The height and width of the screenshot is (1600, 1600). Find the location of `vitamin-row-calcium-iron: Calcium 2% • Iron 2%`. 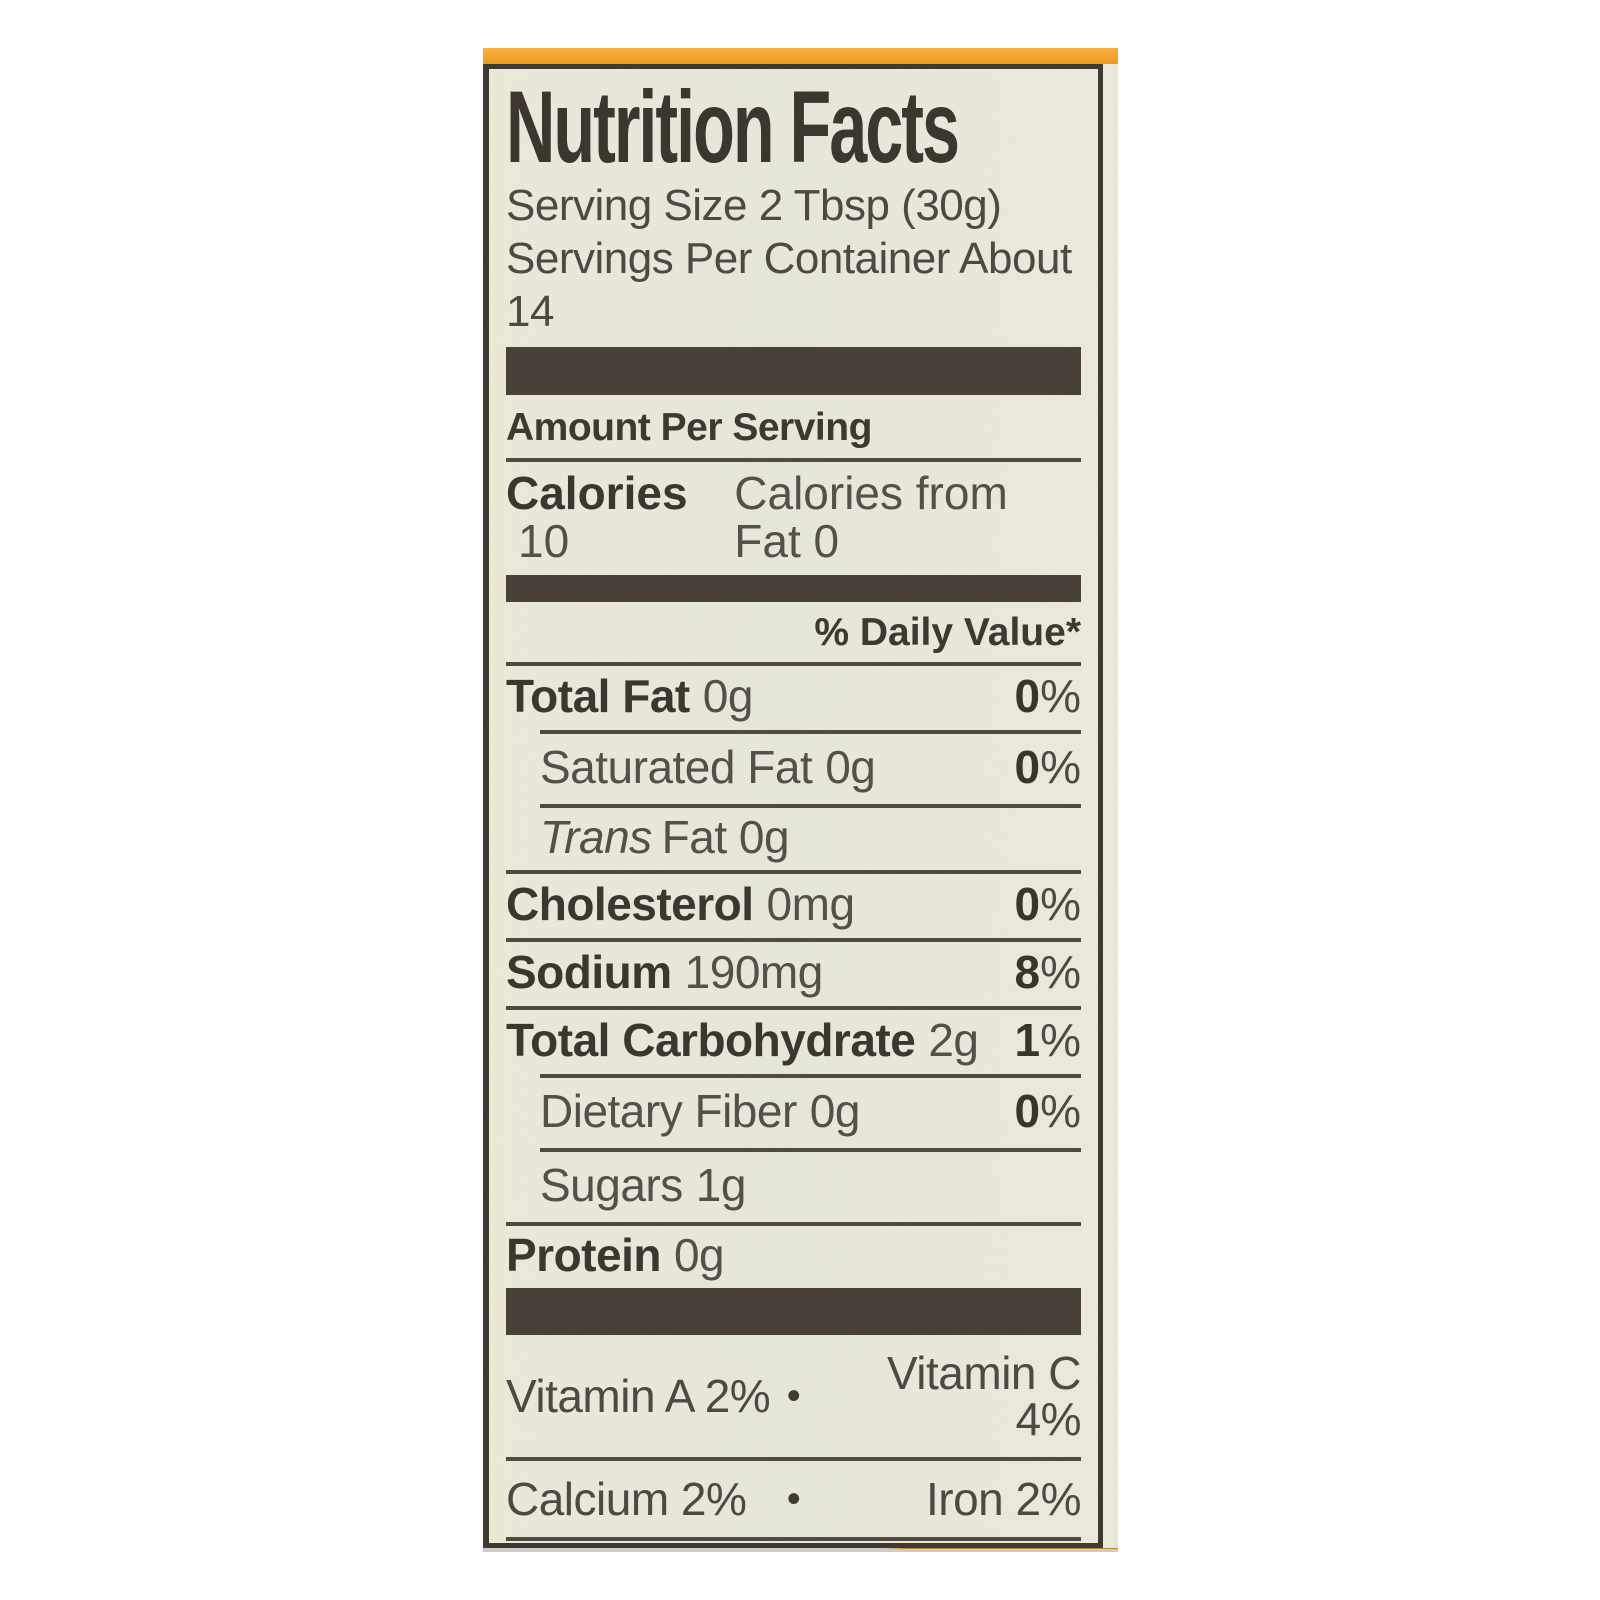

vitamin-row-calcium-iron: Calcium 2% • Iron 2% is located at coordinates (793, 1499).